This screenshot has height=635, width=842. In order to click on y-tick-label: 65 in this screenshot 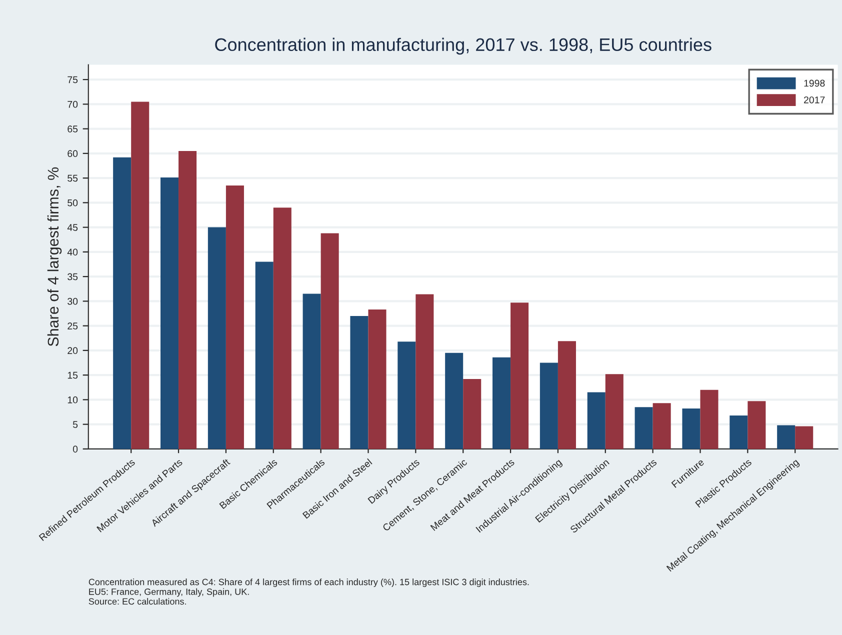, I will do `click(73, 129)`.